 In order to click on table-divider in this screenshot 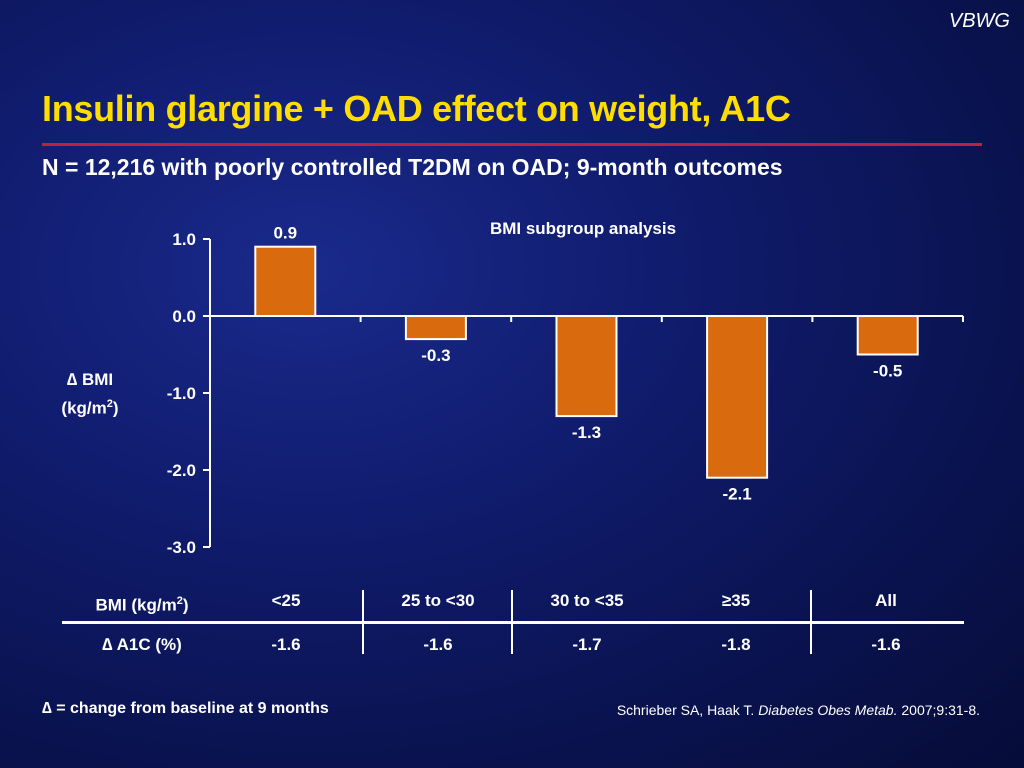, I will do `click(513, 622)`.